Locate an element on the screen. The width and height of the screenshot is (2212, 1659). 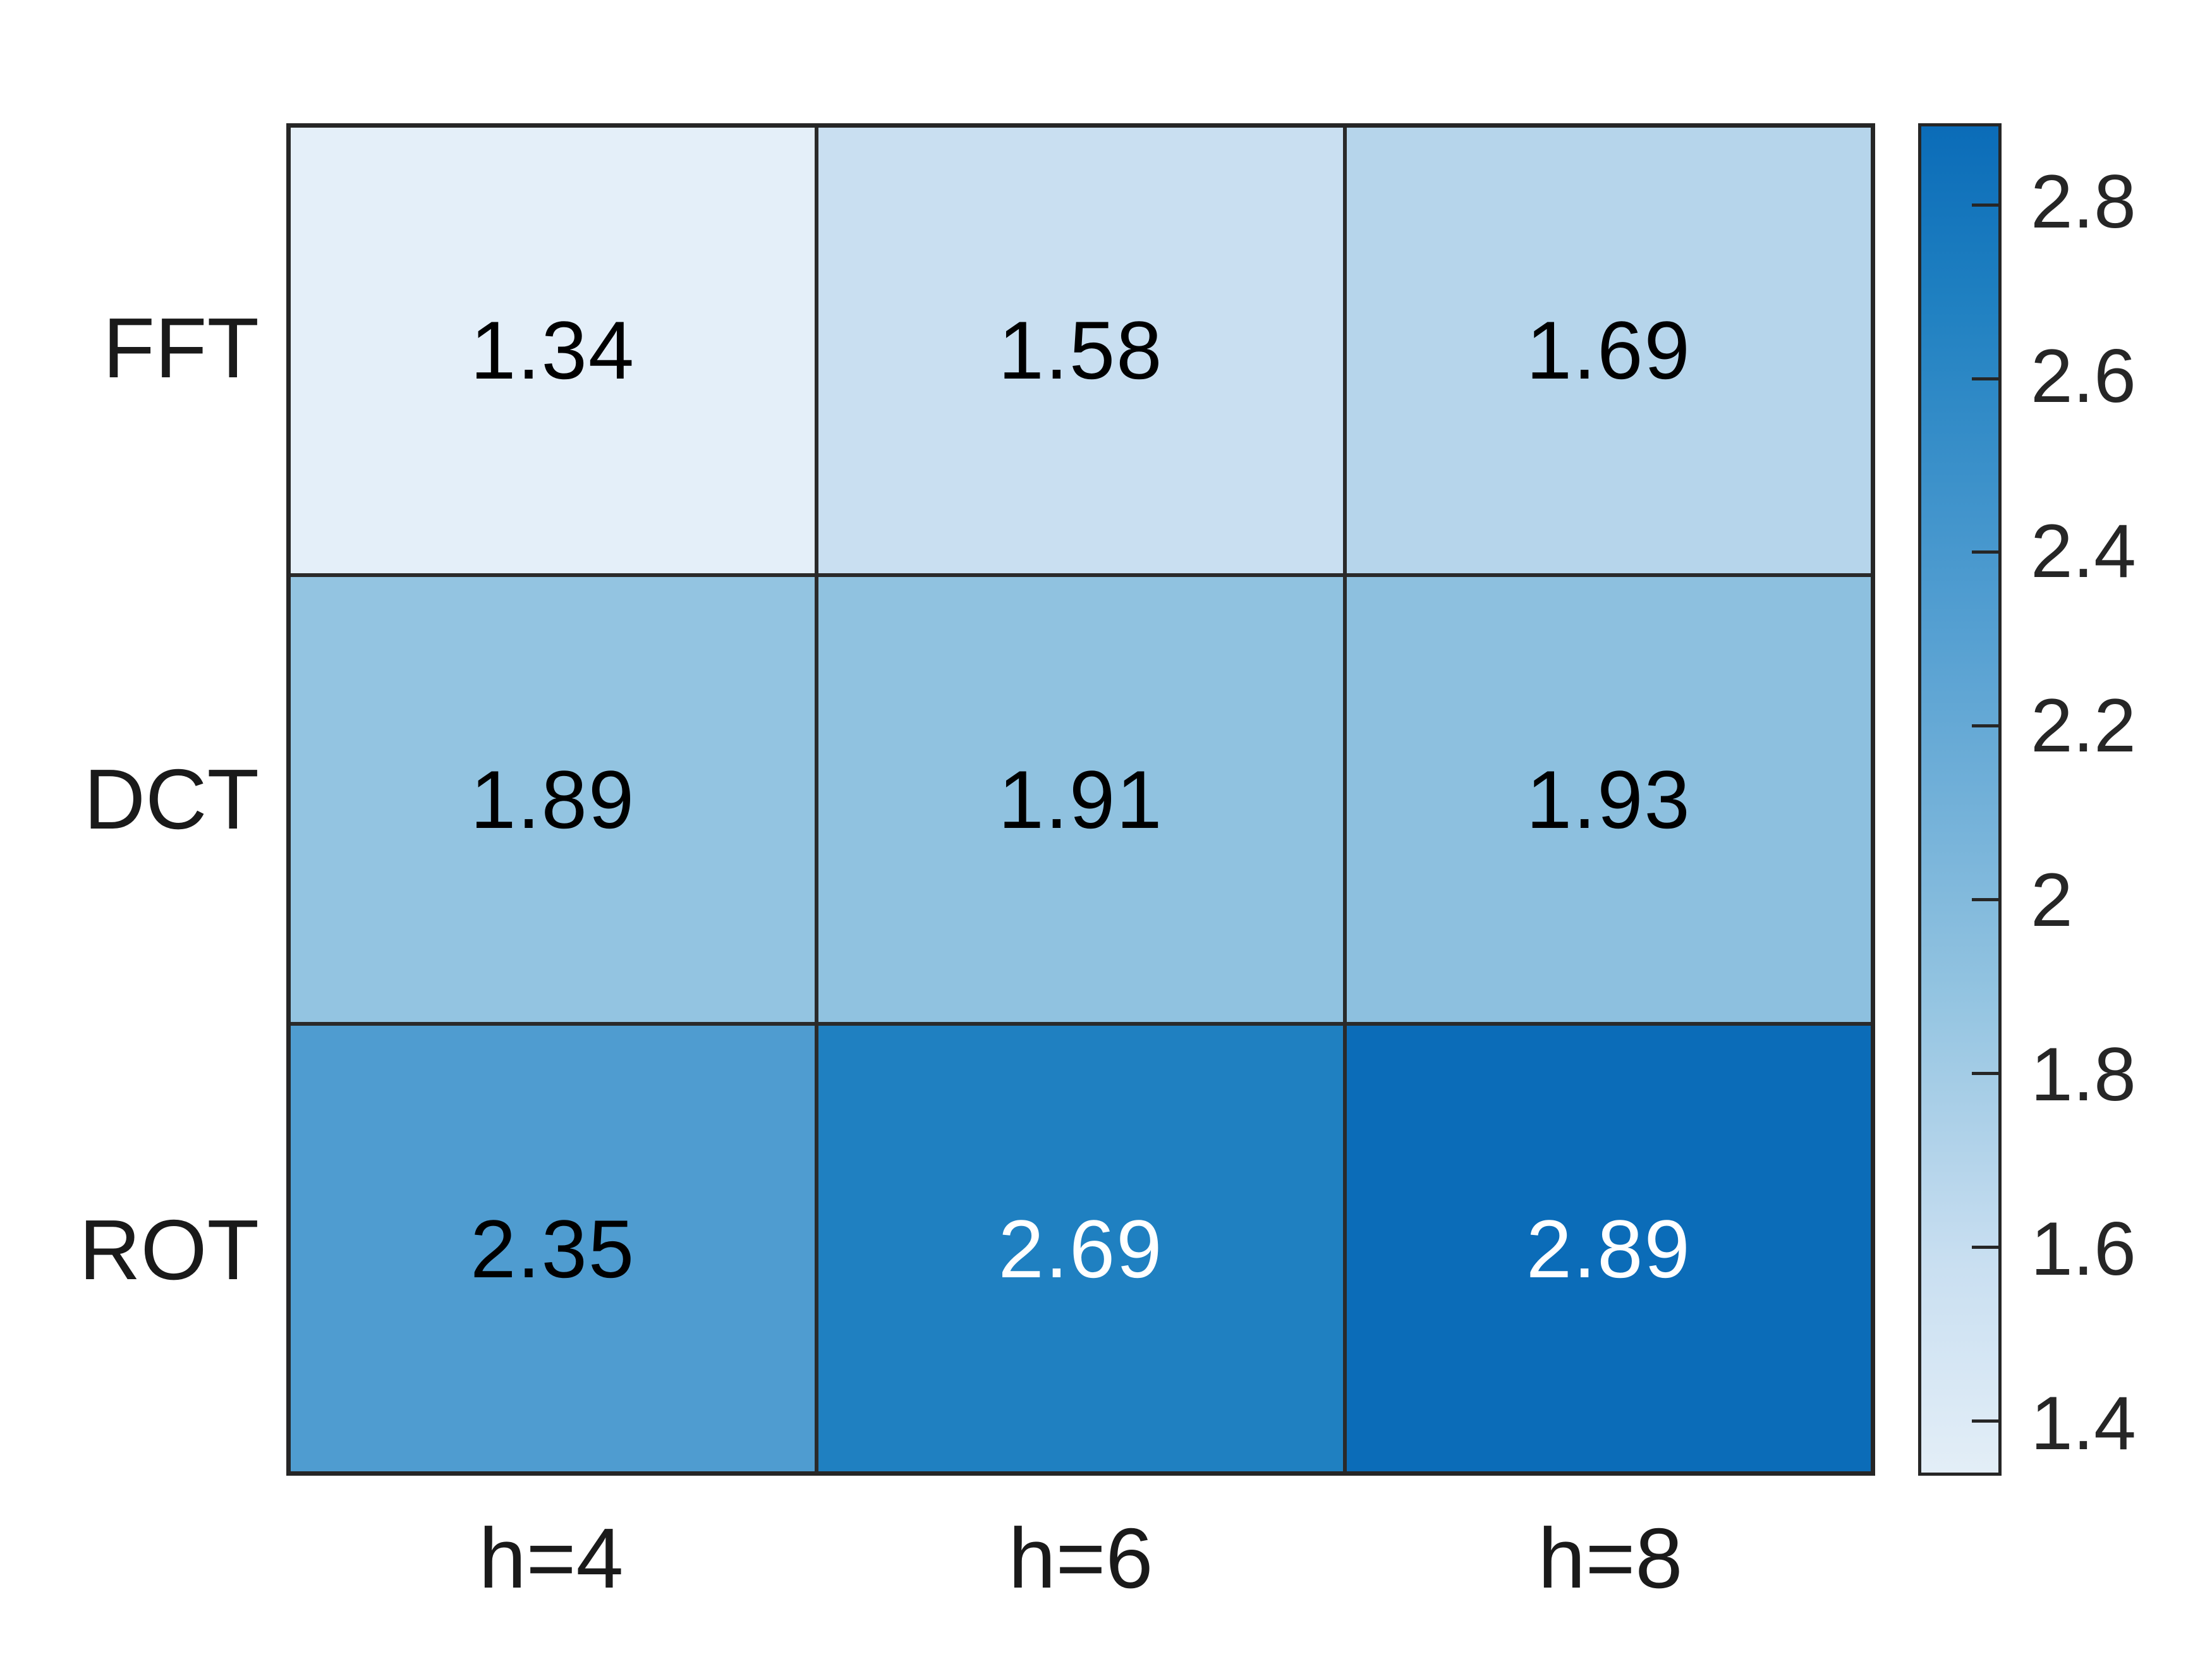
heatmap-cell-ROT-h=6: 2.69 is located at coordinates (1080, 1248).